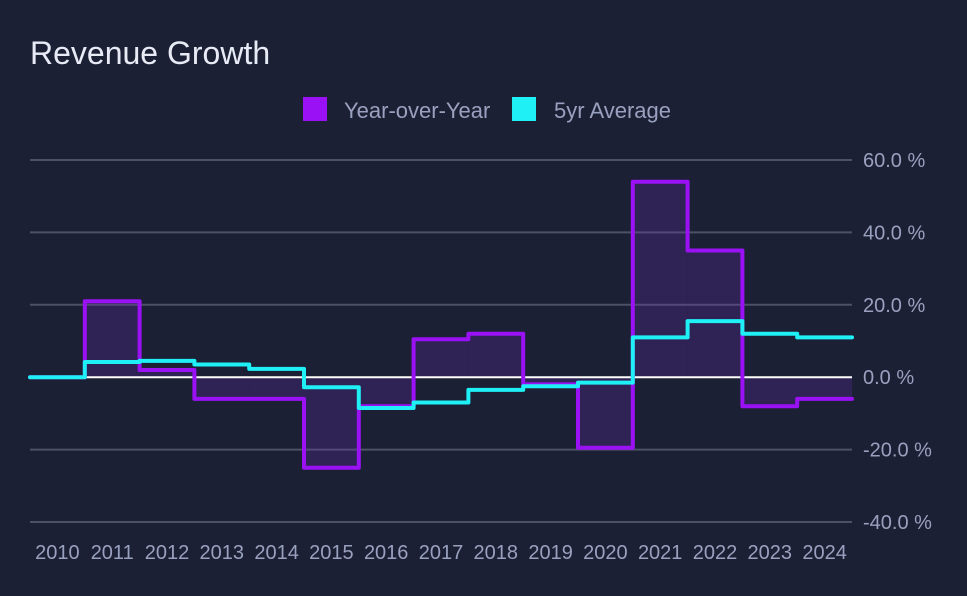 This screenshot has height=596, width=967. Describe the element at coordinates (167, 553) in the screenshot. I see `x-tick-label: 2012` at that location.